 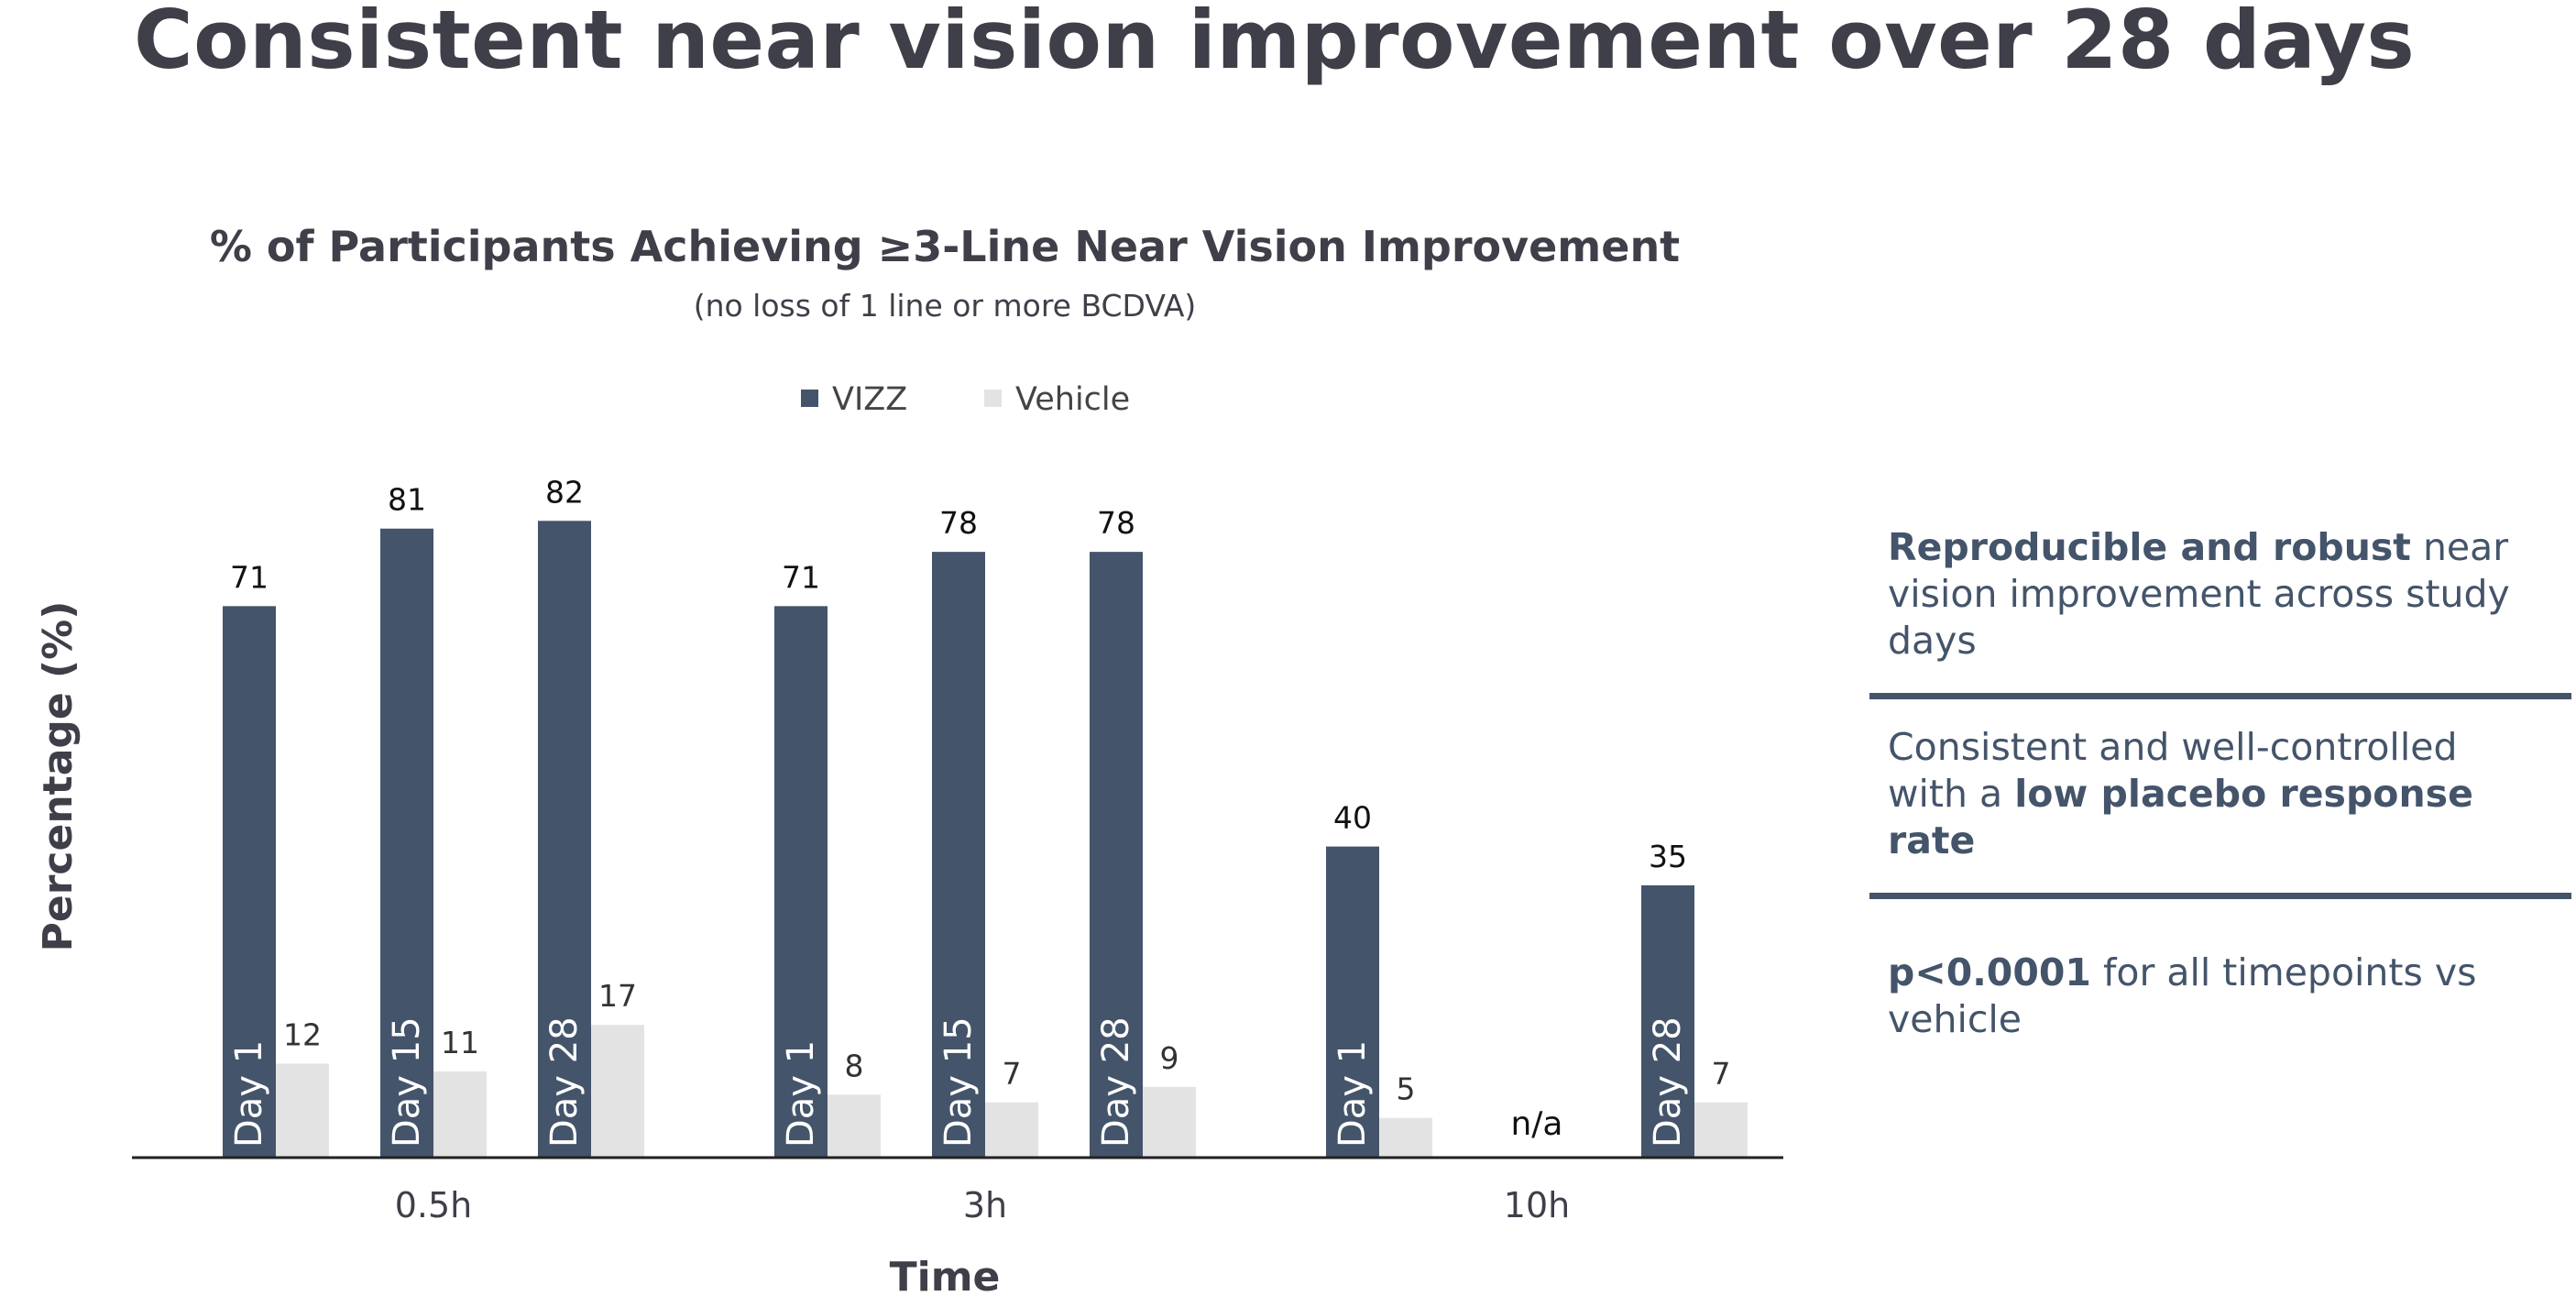 What do you see at coordinates (564, 492) in the screenshot?
I see `data-label: 82` at bounding box center [564, 492].